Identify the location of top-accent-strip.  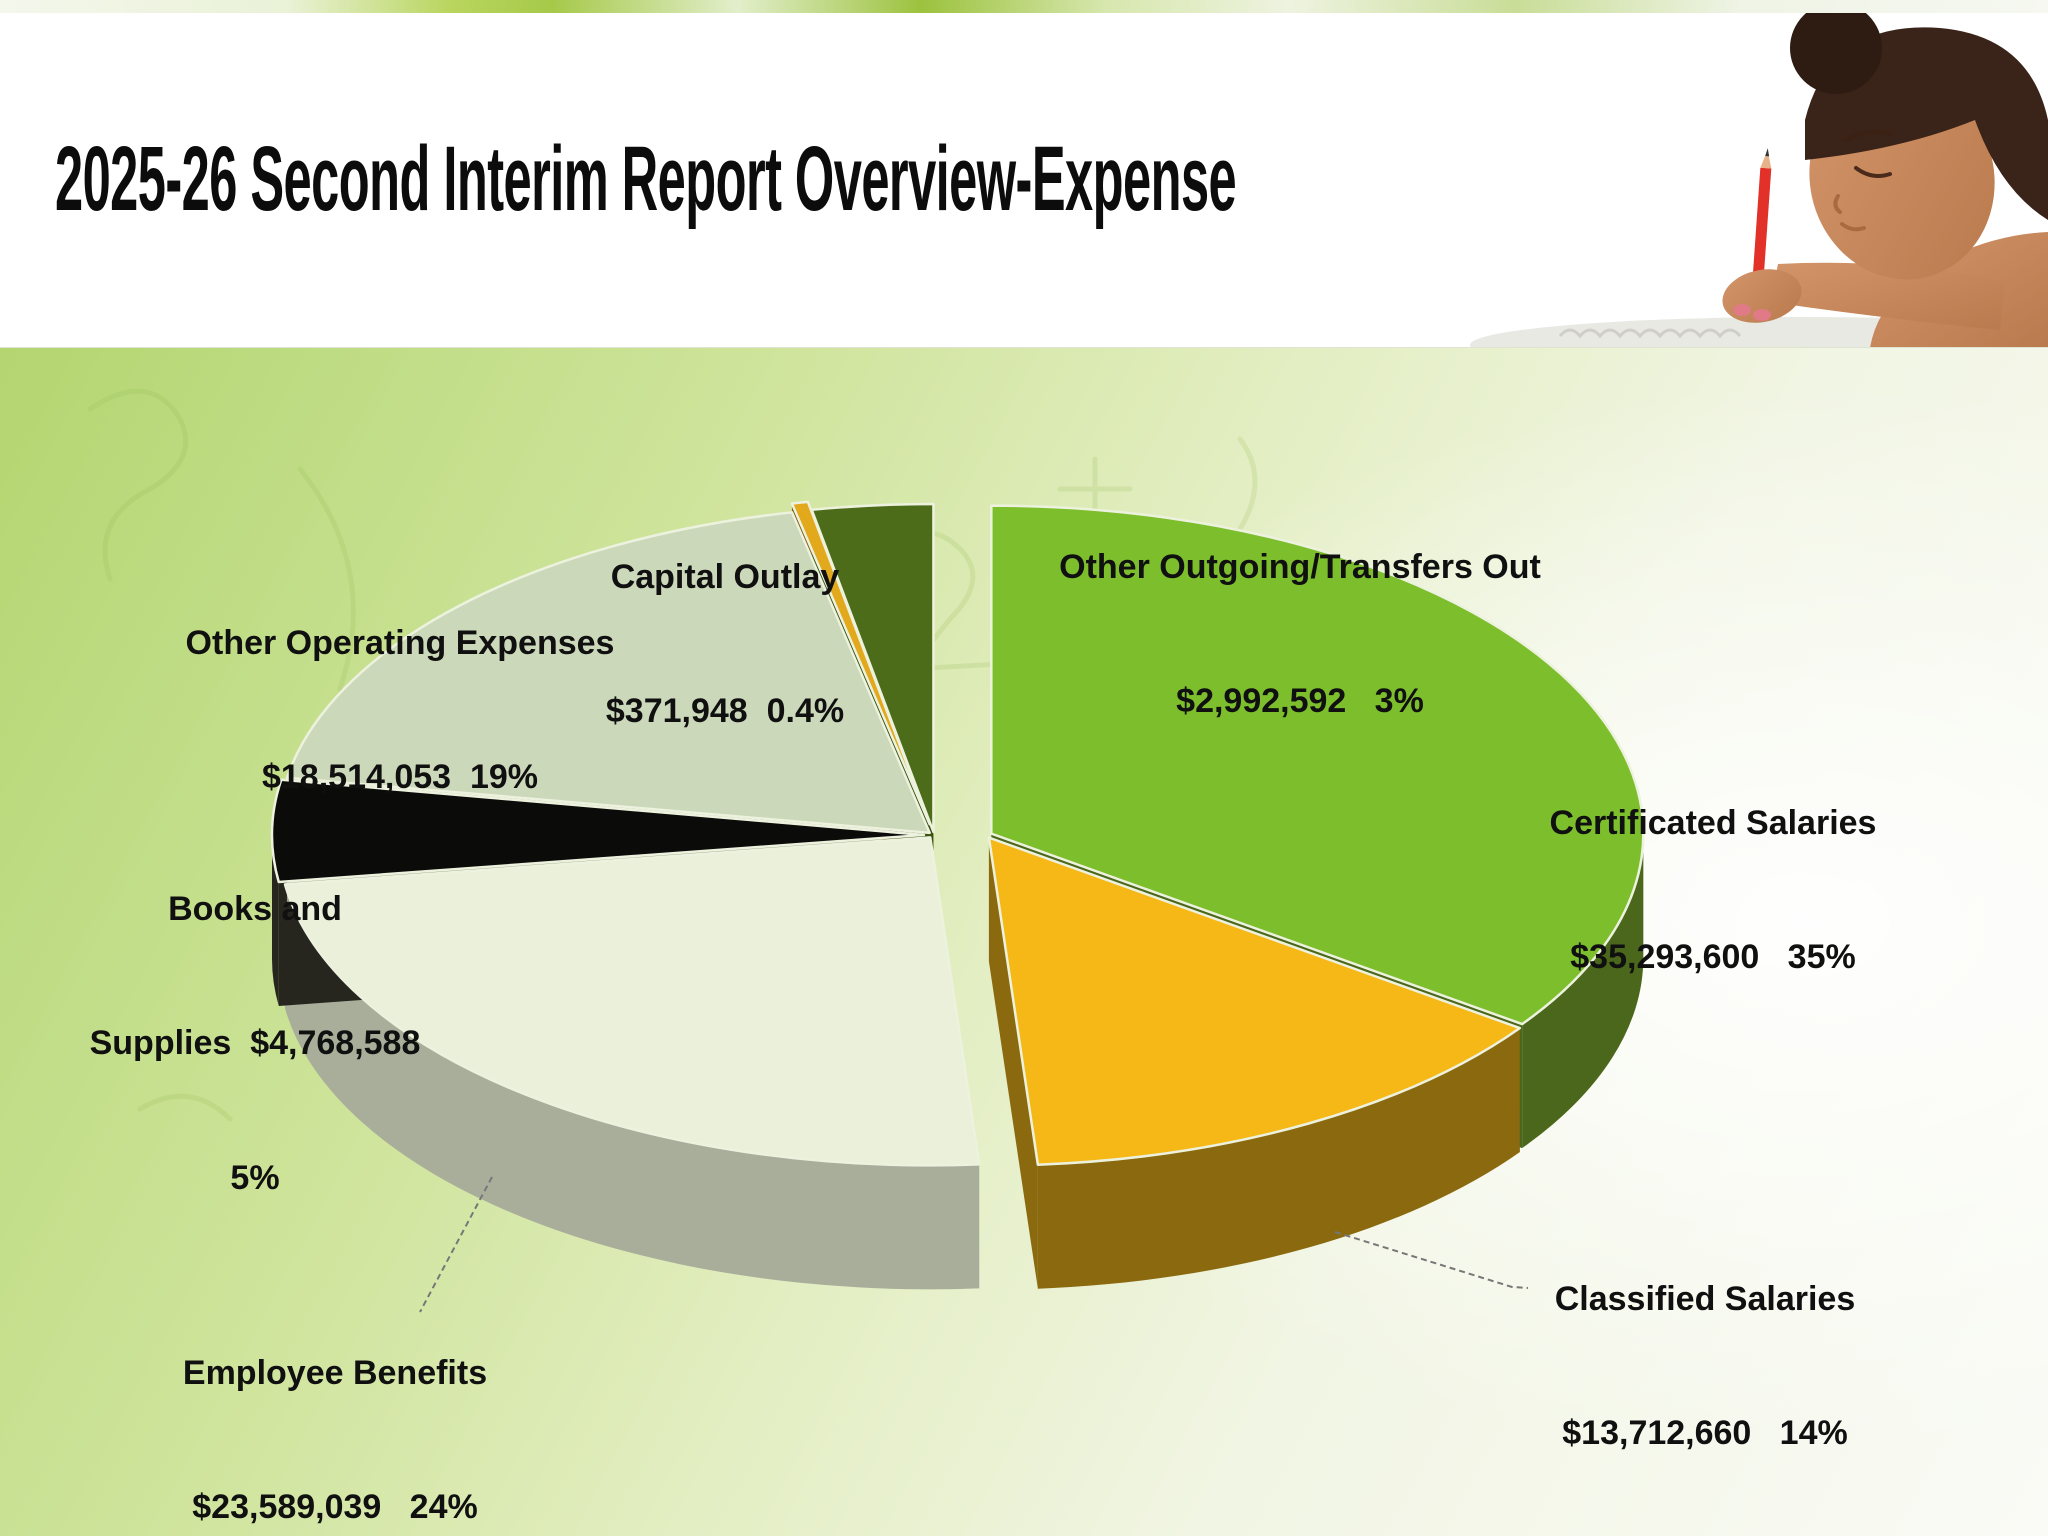
(1024, 6).